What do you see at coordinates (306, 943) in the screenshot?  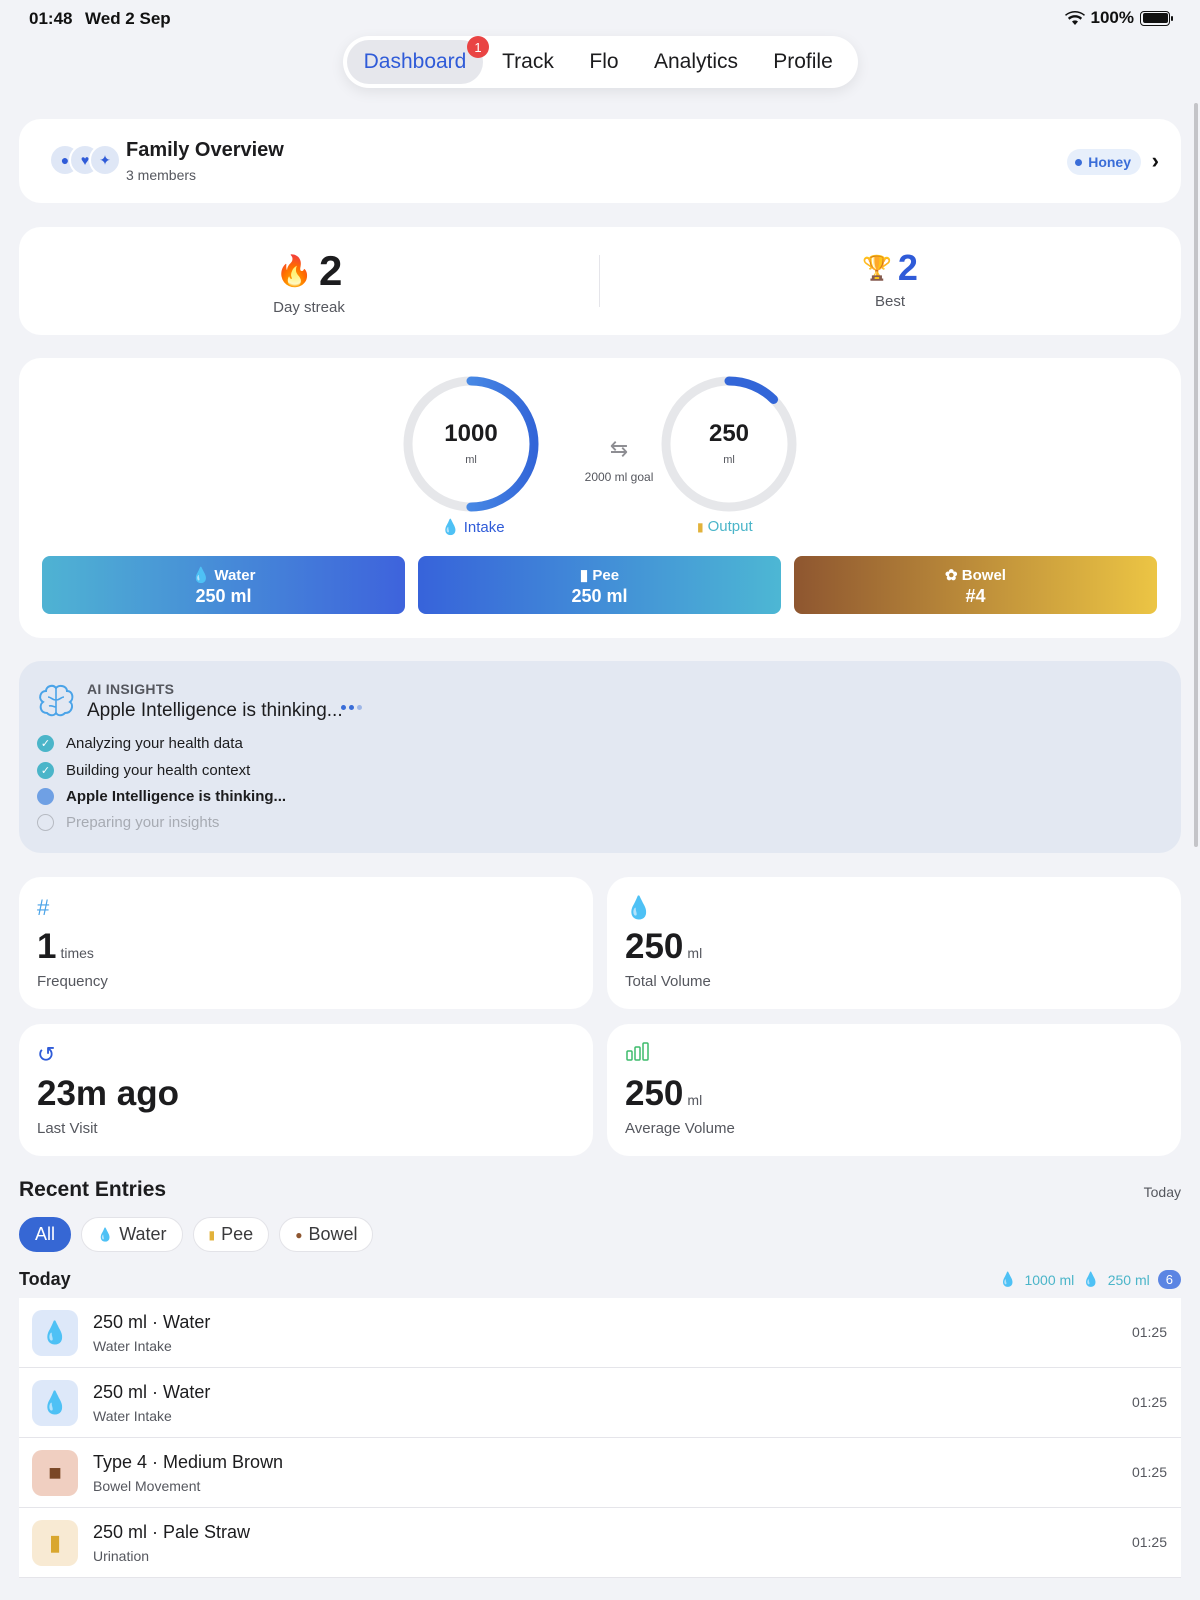 I see `frequency-stat-card: # 1 times Frequency` at bounding box center [306, 943].